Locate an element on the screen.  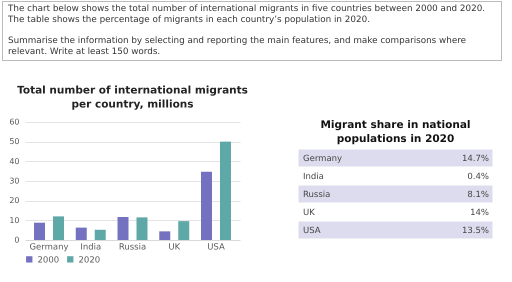
x-tick-label: Germany is located at coordinates (49, 247).